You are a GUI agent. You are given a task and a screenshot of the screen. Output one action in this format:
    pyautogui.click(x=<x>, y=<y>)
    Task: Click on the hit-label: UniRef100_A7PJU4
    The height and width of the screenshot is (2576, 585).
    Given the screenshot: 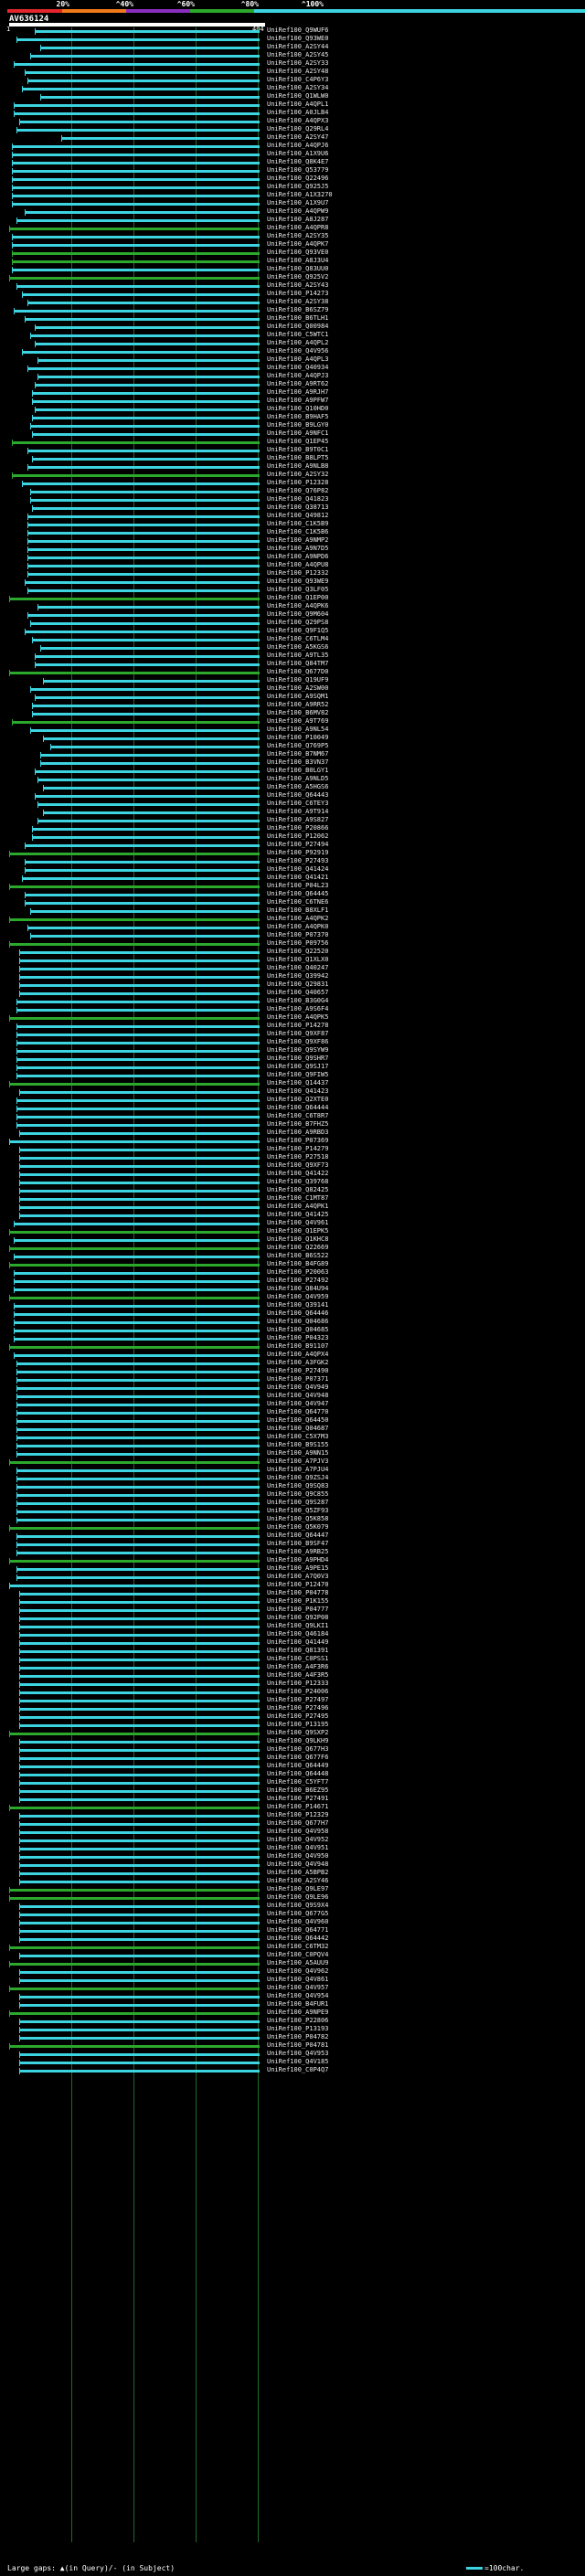 What is the action you would take?
    pyautogui.click(x=298, y=1469)
    